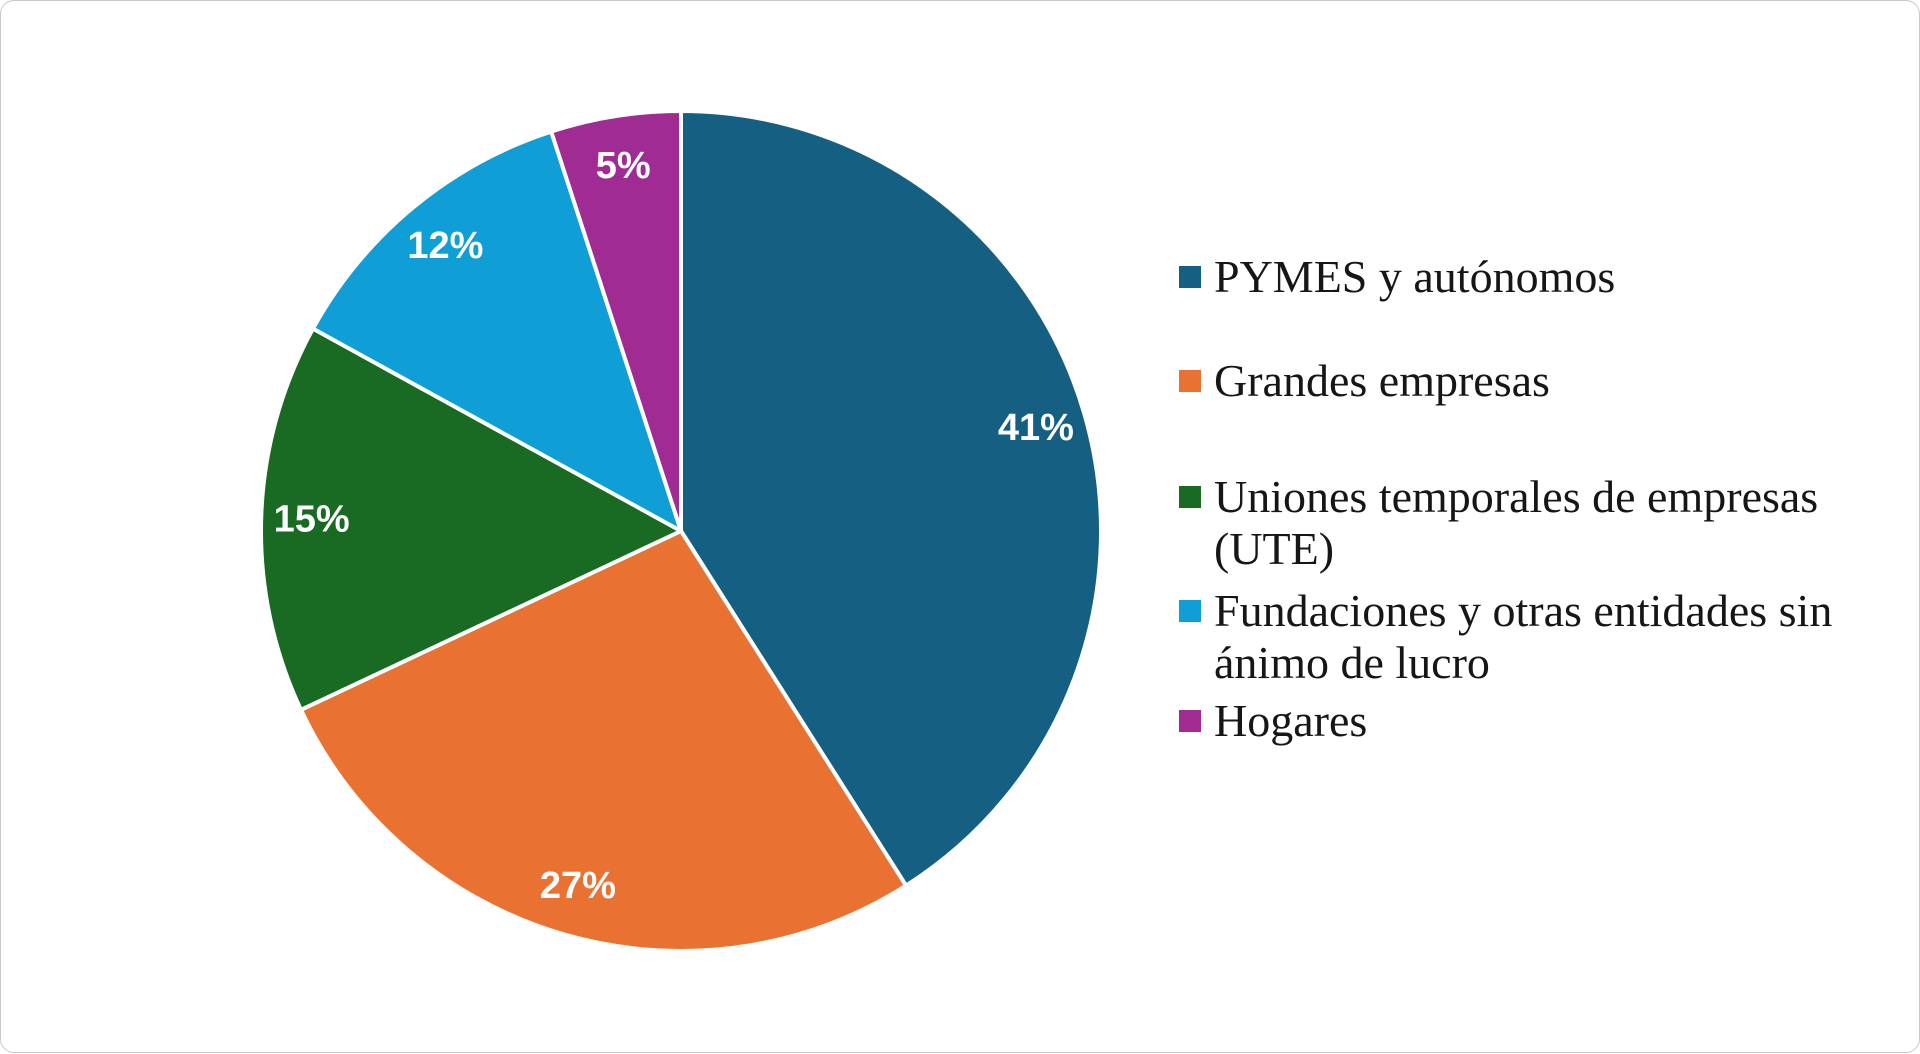  I want to click on legend-item: PYMES y autónomos, so click(1544, 277).